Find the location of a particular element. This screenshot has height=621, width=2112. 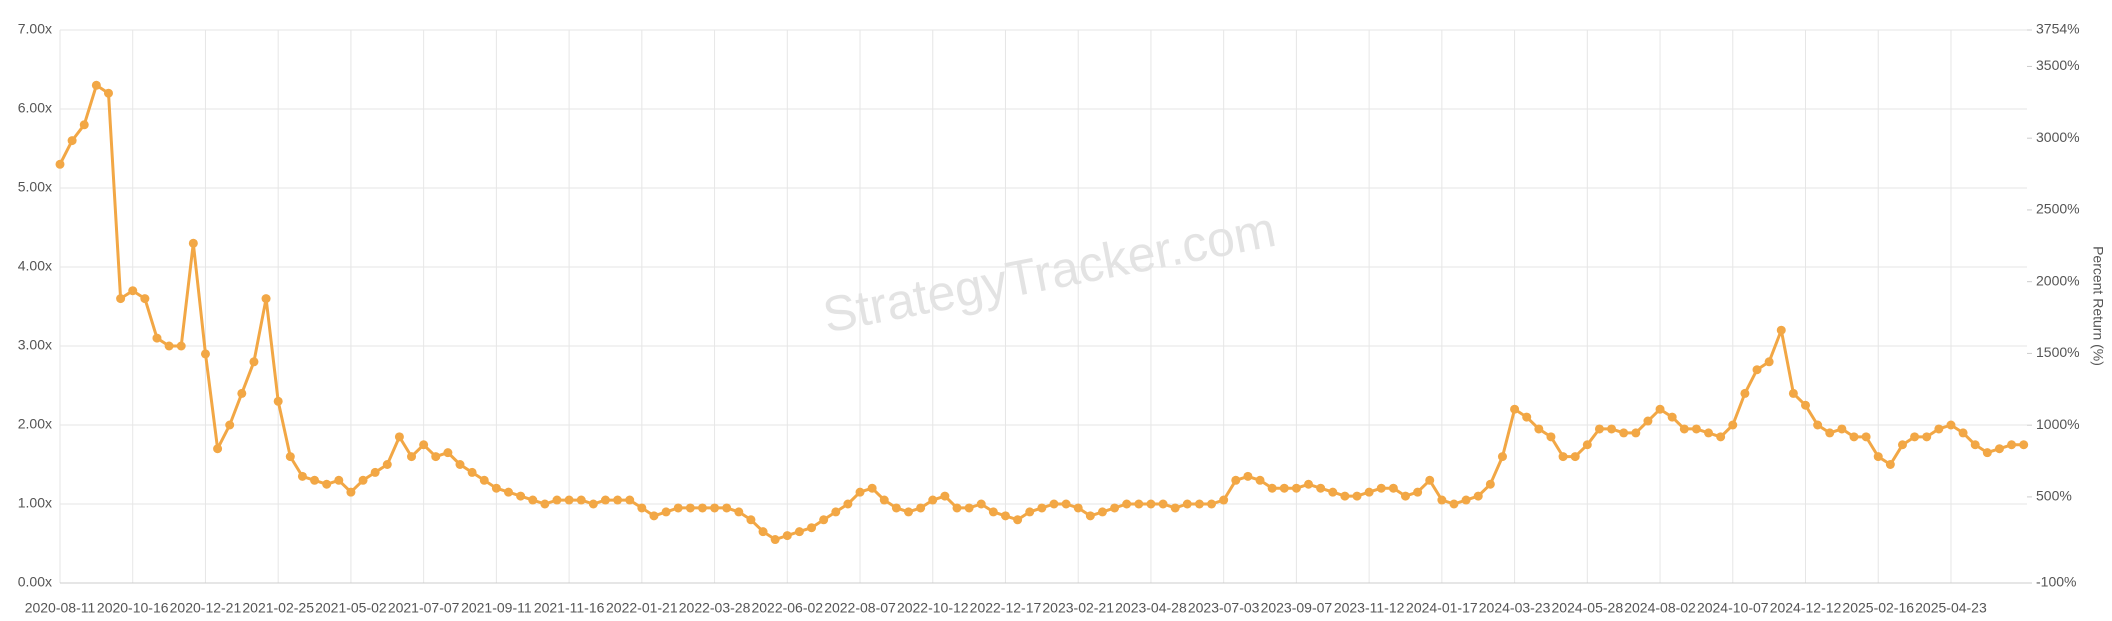

y-tick-label: 0.00x is located at coordinates (35, 582).